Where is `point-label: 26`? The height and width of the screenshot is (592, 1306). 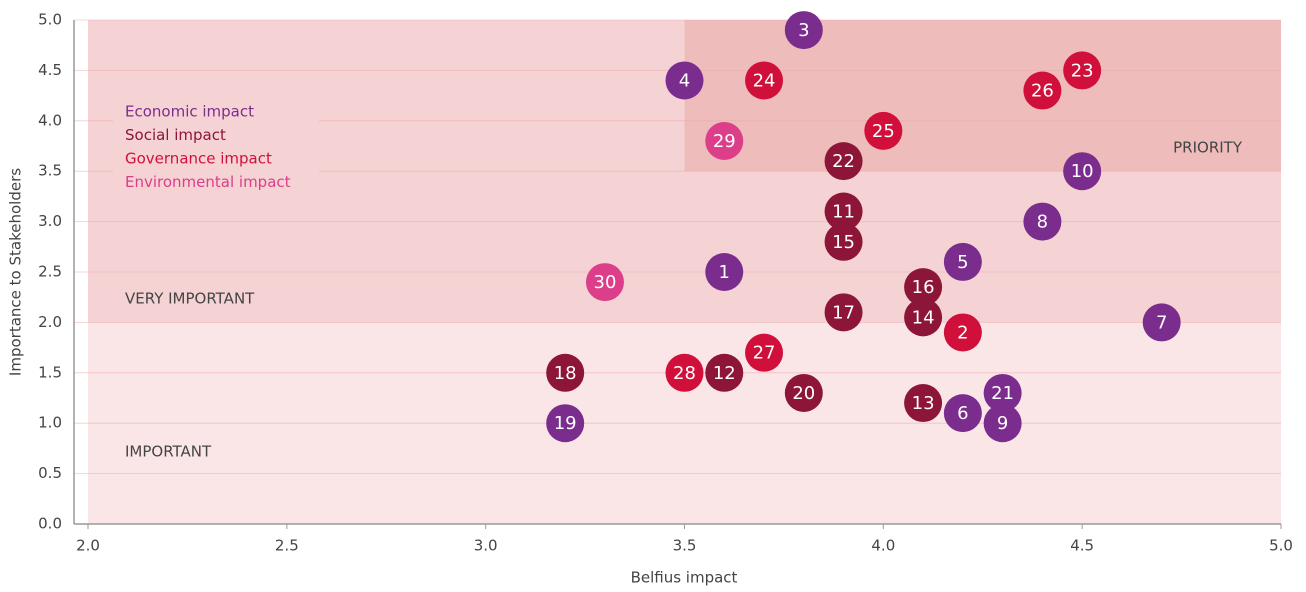
point-label: 26 is located at coordinates (1042, 91).